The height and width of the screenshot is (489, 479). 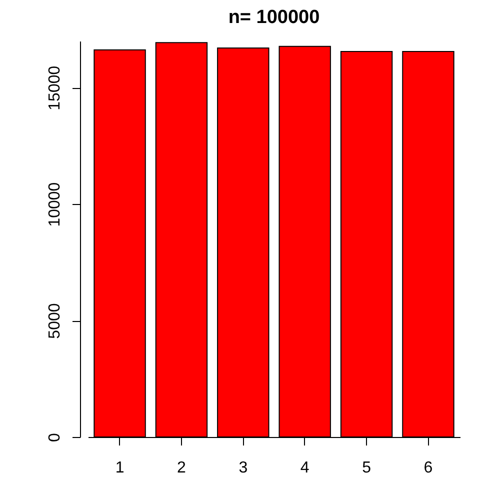 What do you see at coordinates (367, 468) in the screenshot?
I see `x-tick-label: 5` at bounding box center [367, 468].